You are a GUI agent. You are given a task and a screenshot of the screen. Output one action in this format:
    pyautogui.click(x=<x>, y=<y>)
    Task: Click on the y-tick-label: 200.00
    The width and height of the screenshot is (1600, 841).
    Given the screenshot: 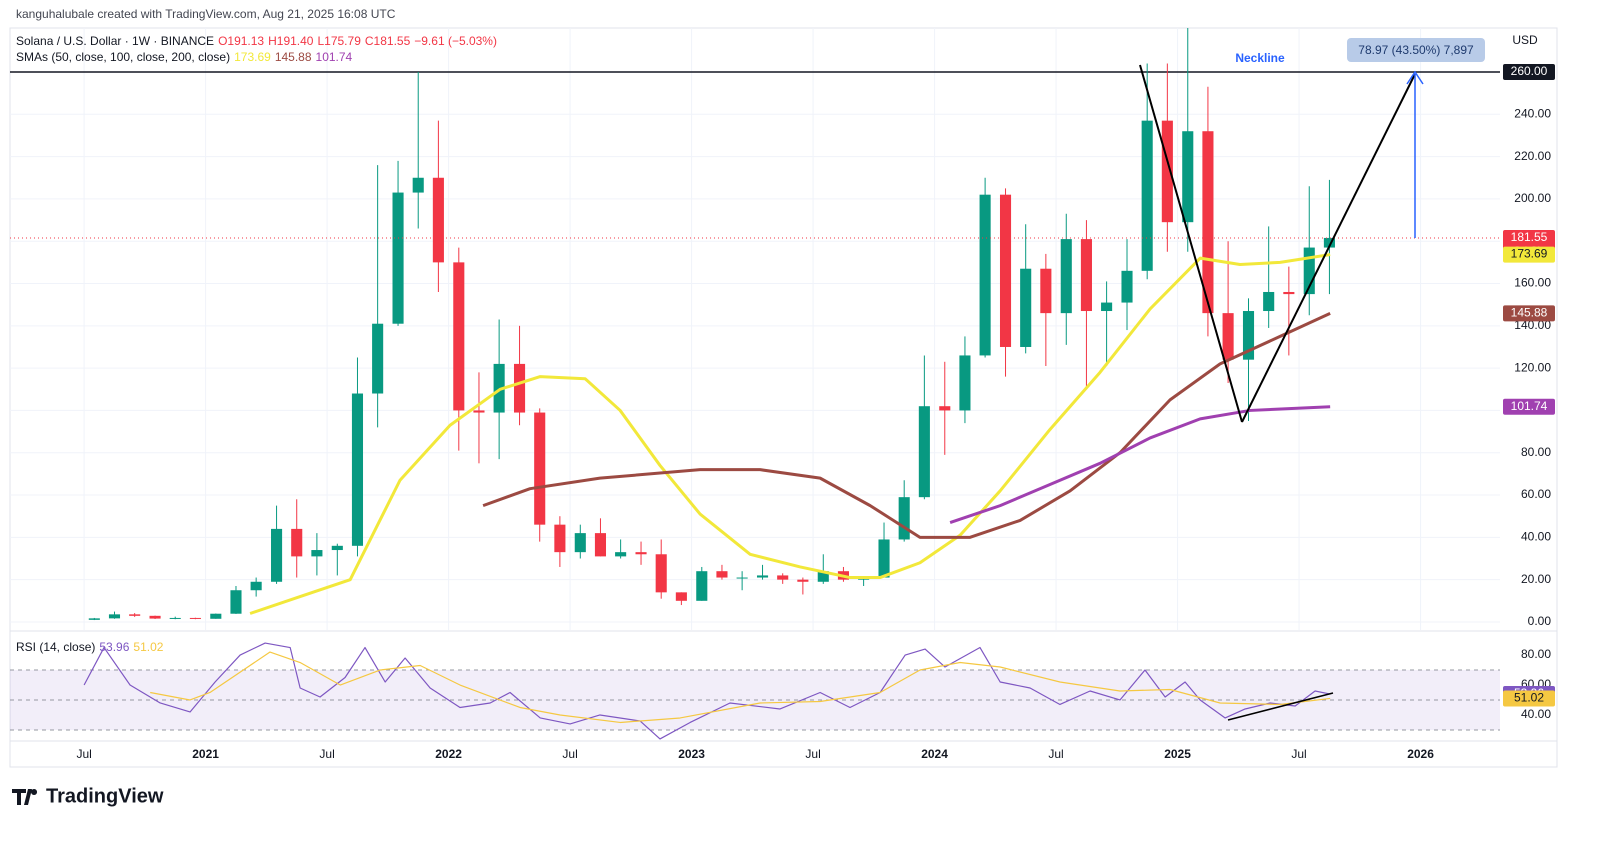 What is the action you would take?
    pyautogui.click(x=1532, y=198)
    